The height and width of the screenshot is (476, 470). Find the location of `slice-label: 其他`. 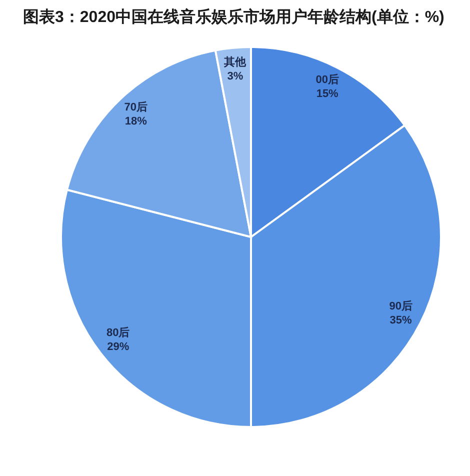

slice-label: 其他 is located at coordinates (235, 62).